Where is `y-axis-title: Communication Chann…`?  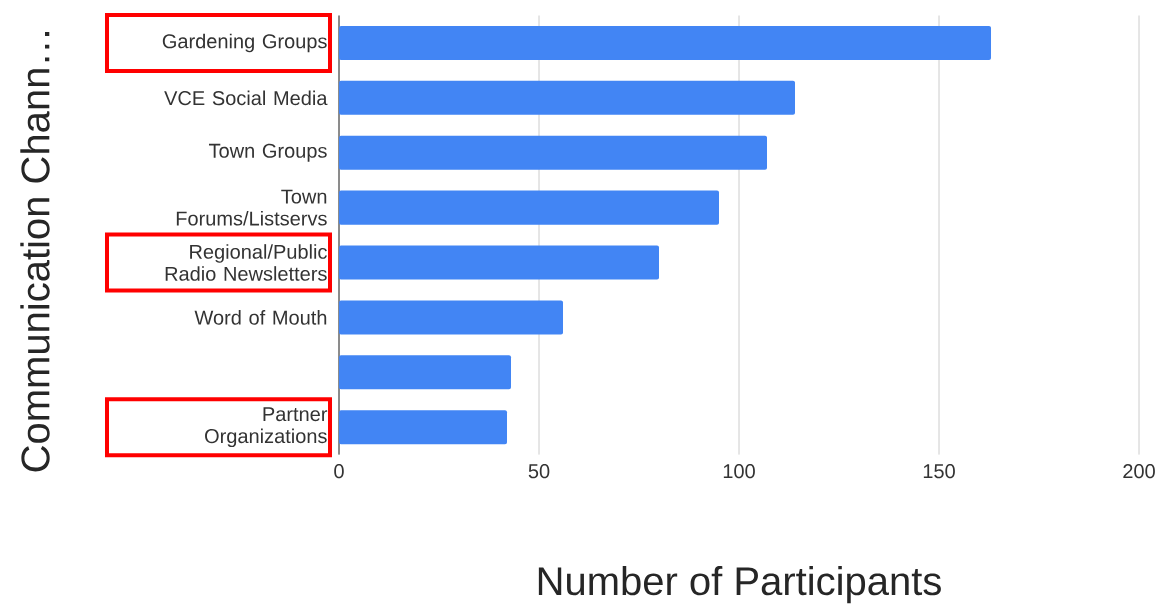 y-axis-title: Communication Chann… is located at coordinates (35, 252).